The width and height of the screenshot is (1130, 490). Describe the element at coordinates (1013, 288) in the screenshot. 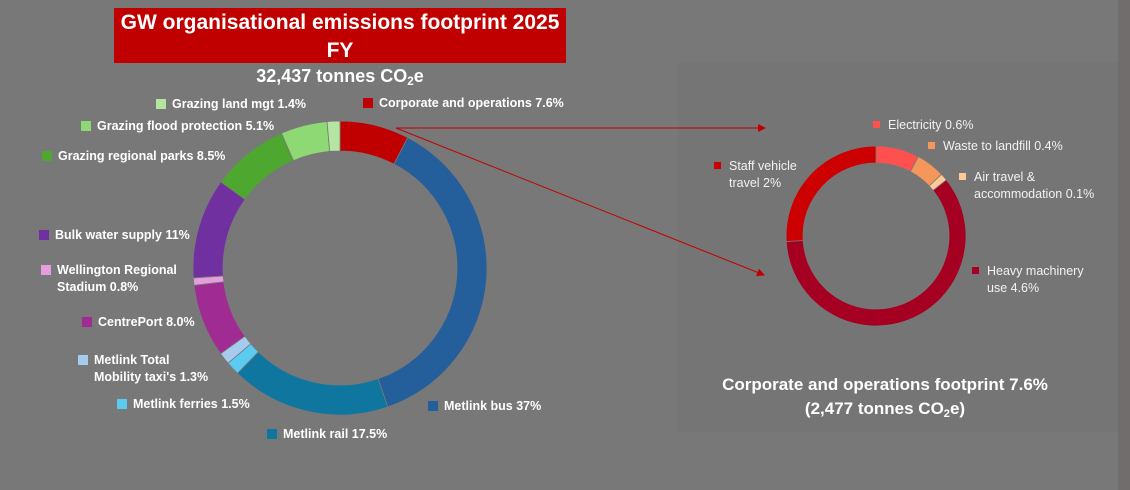

I see `label-text: use 4.6%` at that location.